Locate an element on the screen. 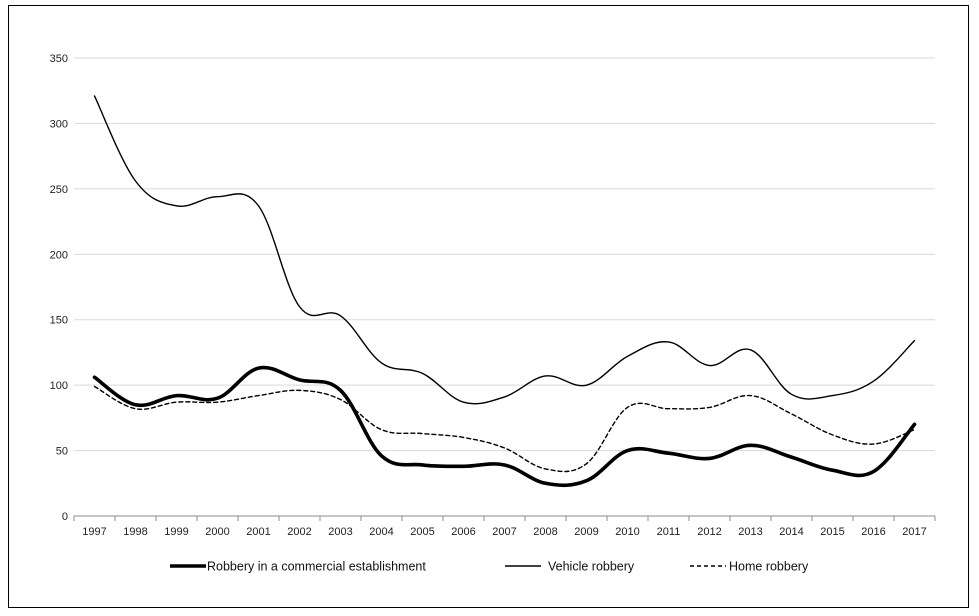  x-tick-label: 2012 is located at coordinates (709, 532).